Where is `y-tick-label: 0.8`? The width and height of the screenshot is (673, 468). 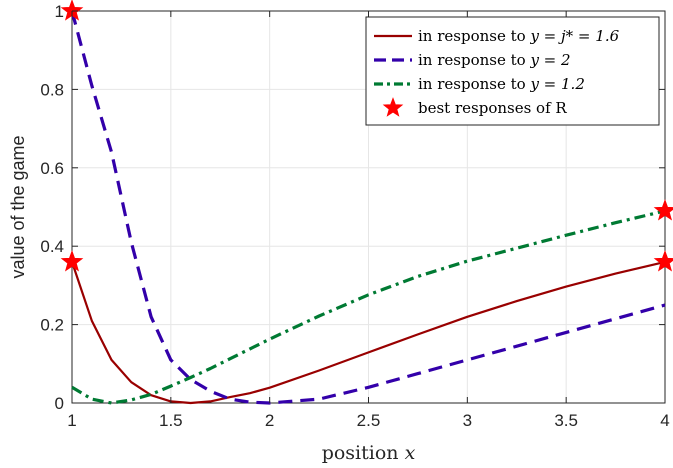
y-tick-label: 0.8 is located at coordinates (52, 89).